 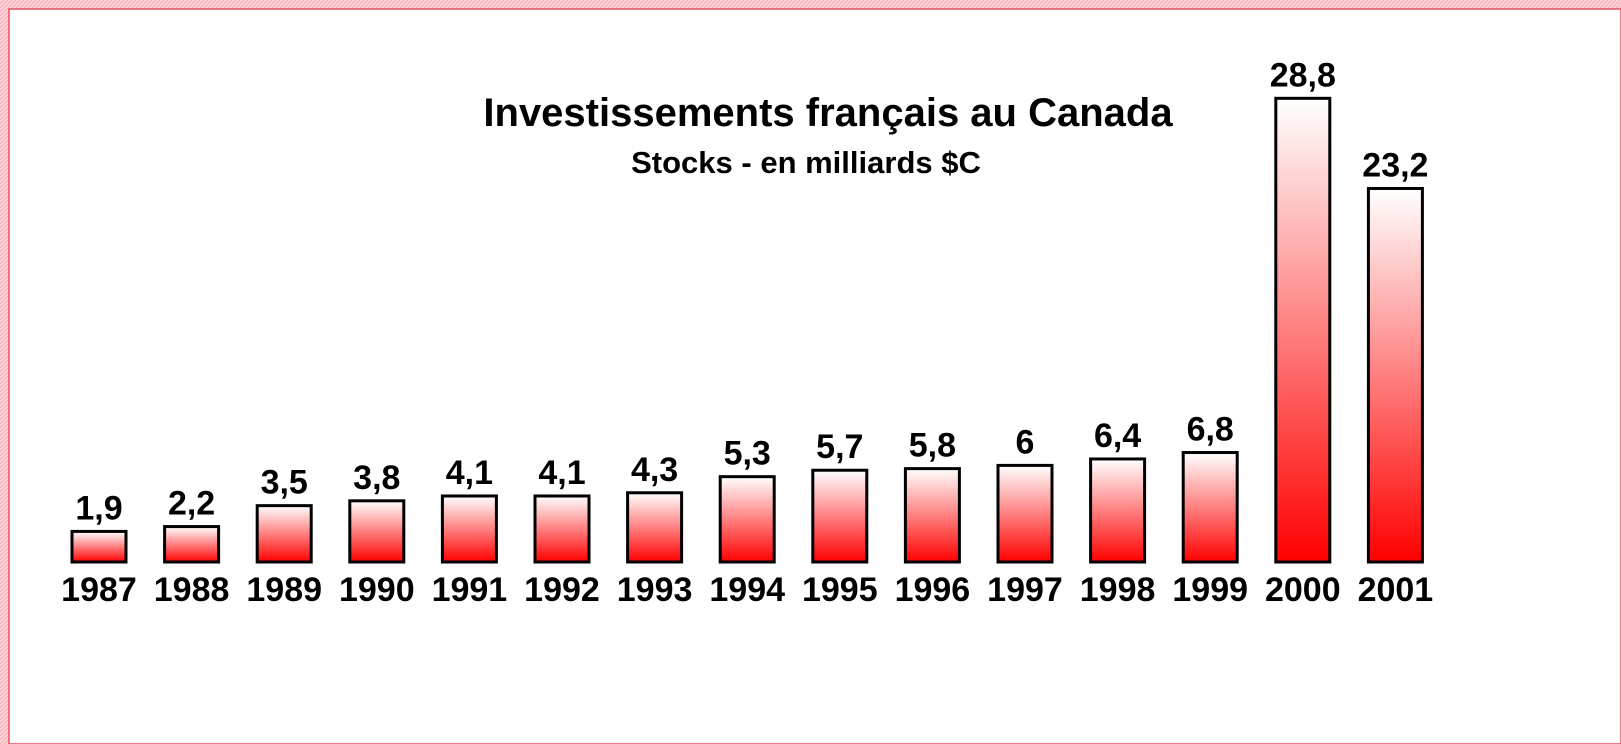 I want to click on value-label: 2,2, so click(x=191, y=504).